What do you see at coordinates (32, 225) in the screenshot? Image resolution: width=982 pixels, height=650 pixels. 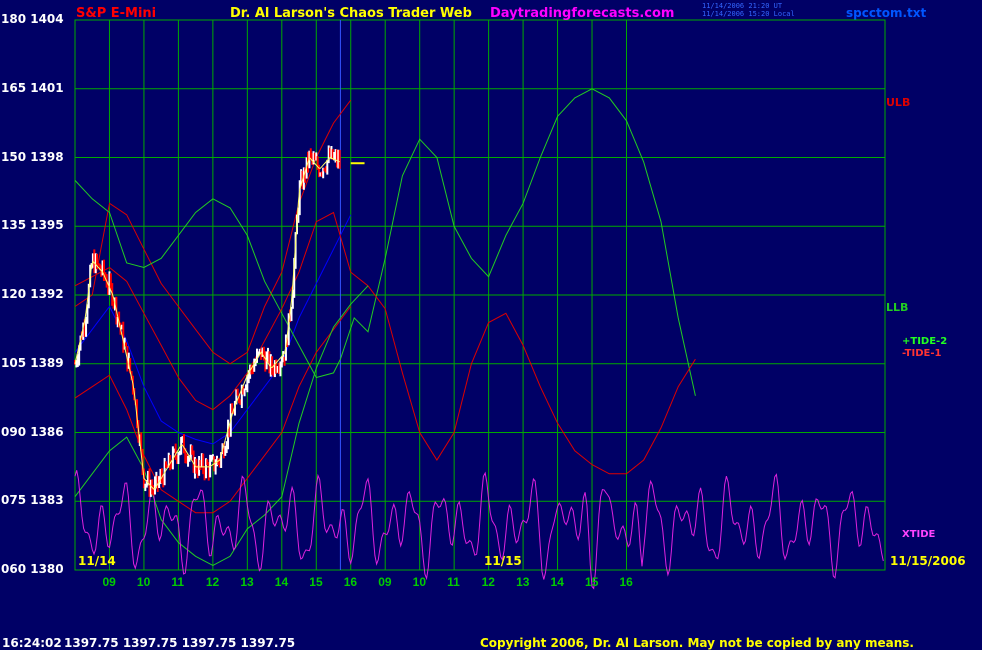 I see `y-tick-label: 135 1395` at bounding box center [32, 225].